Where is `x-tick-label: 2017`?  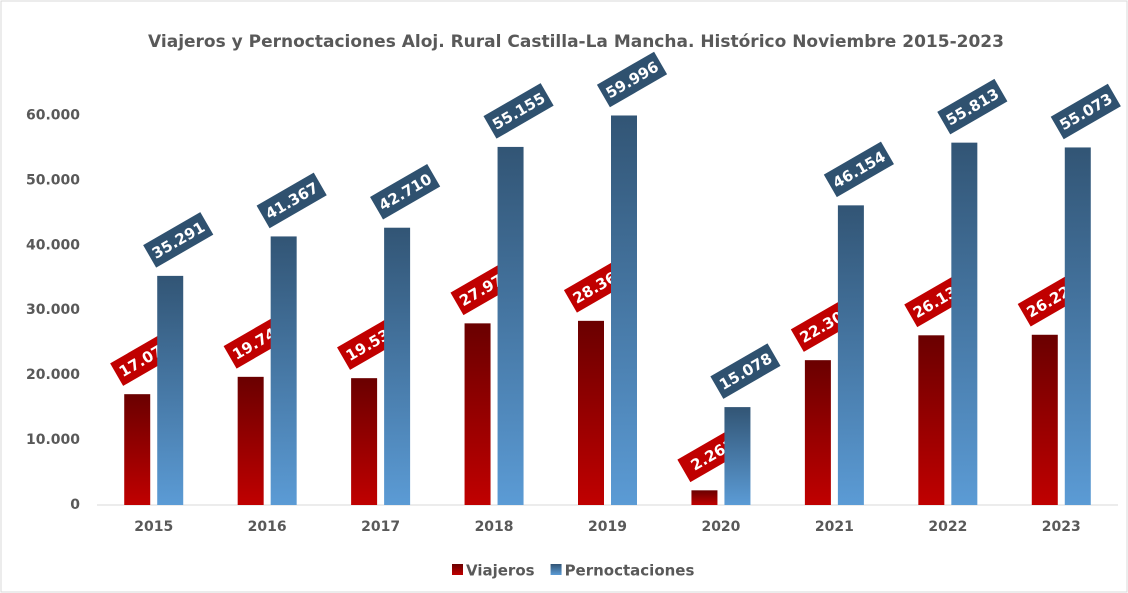 x-tick-label: 2017 is located at coordinates (380, 527).